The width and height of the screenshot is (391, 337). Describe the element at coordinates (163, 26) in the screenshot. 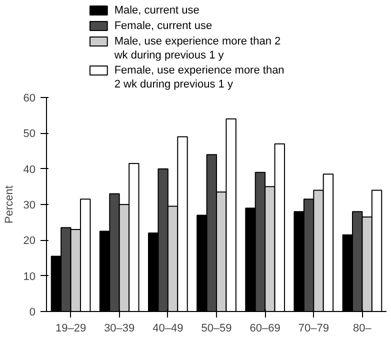

I see `legend-label: Female, current use` at that location.